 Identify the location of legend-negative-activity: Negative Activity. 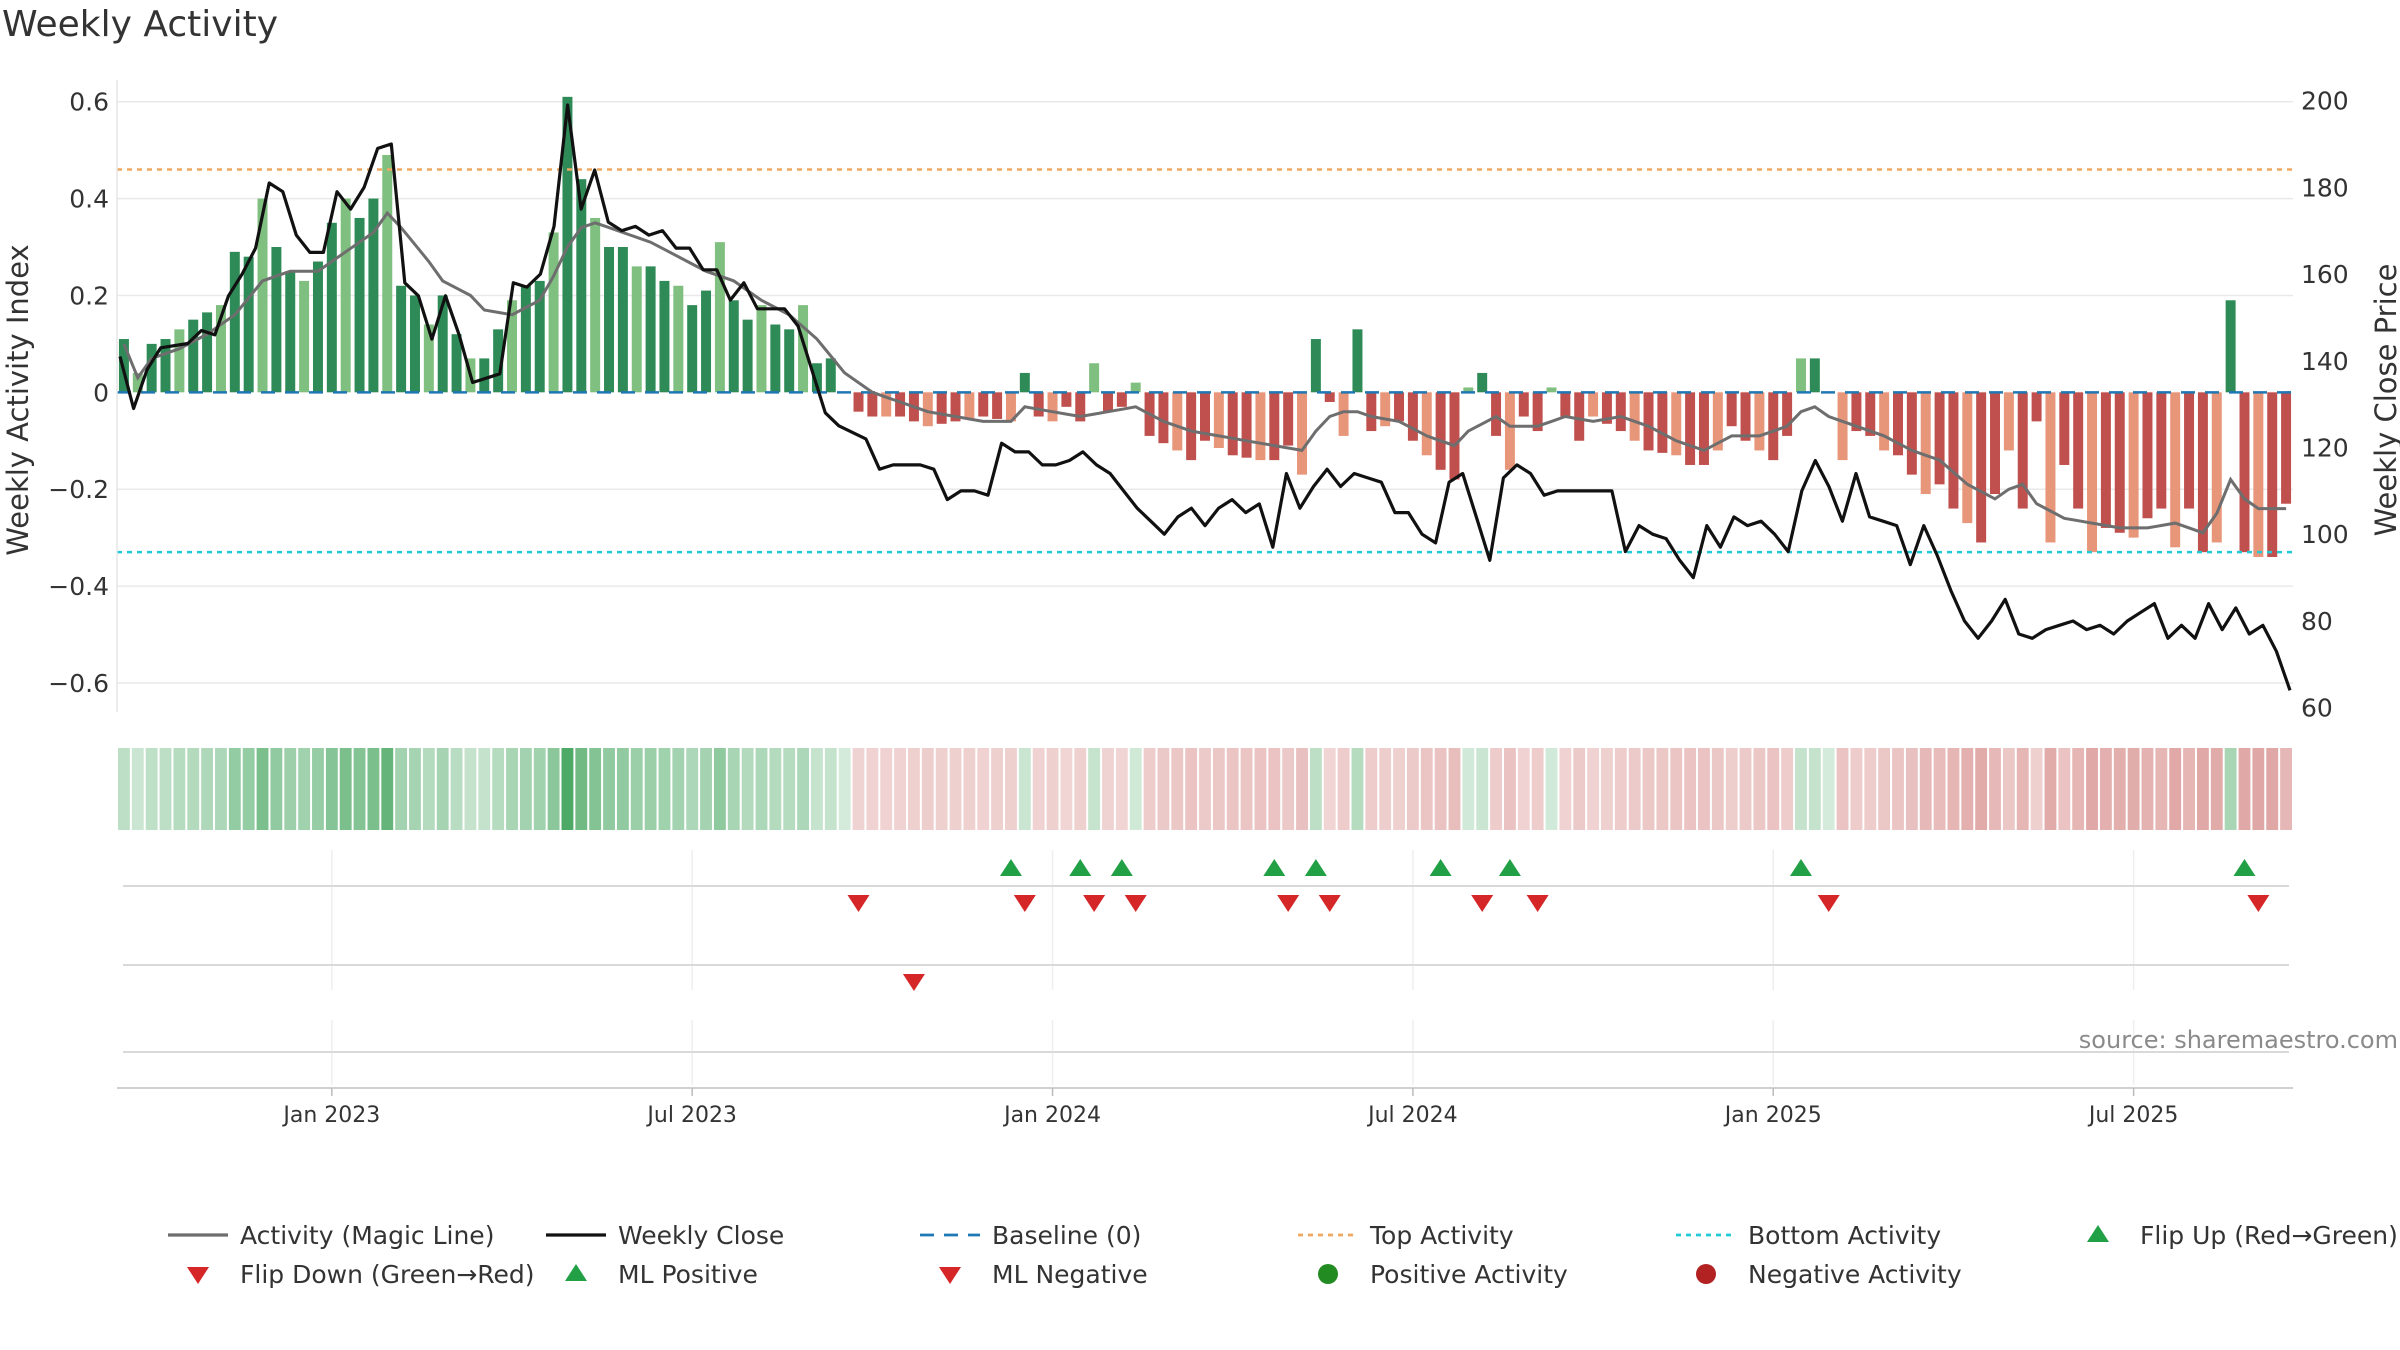
(1829, 1274).